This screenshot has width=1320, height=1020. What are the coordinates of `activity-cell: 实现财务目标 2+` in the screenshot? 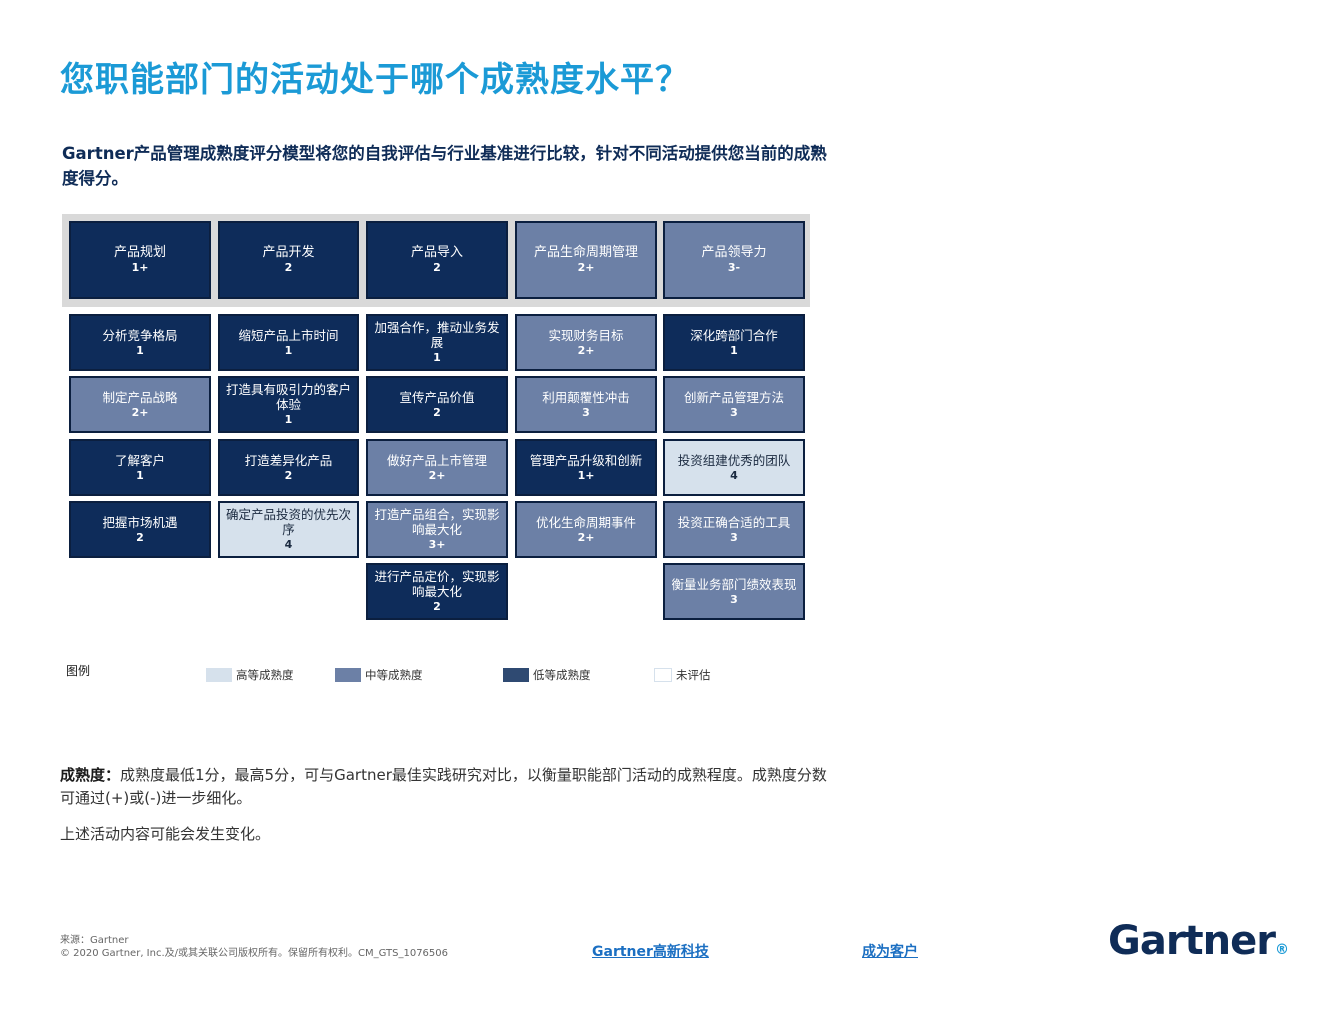 It's located at (586, 342).